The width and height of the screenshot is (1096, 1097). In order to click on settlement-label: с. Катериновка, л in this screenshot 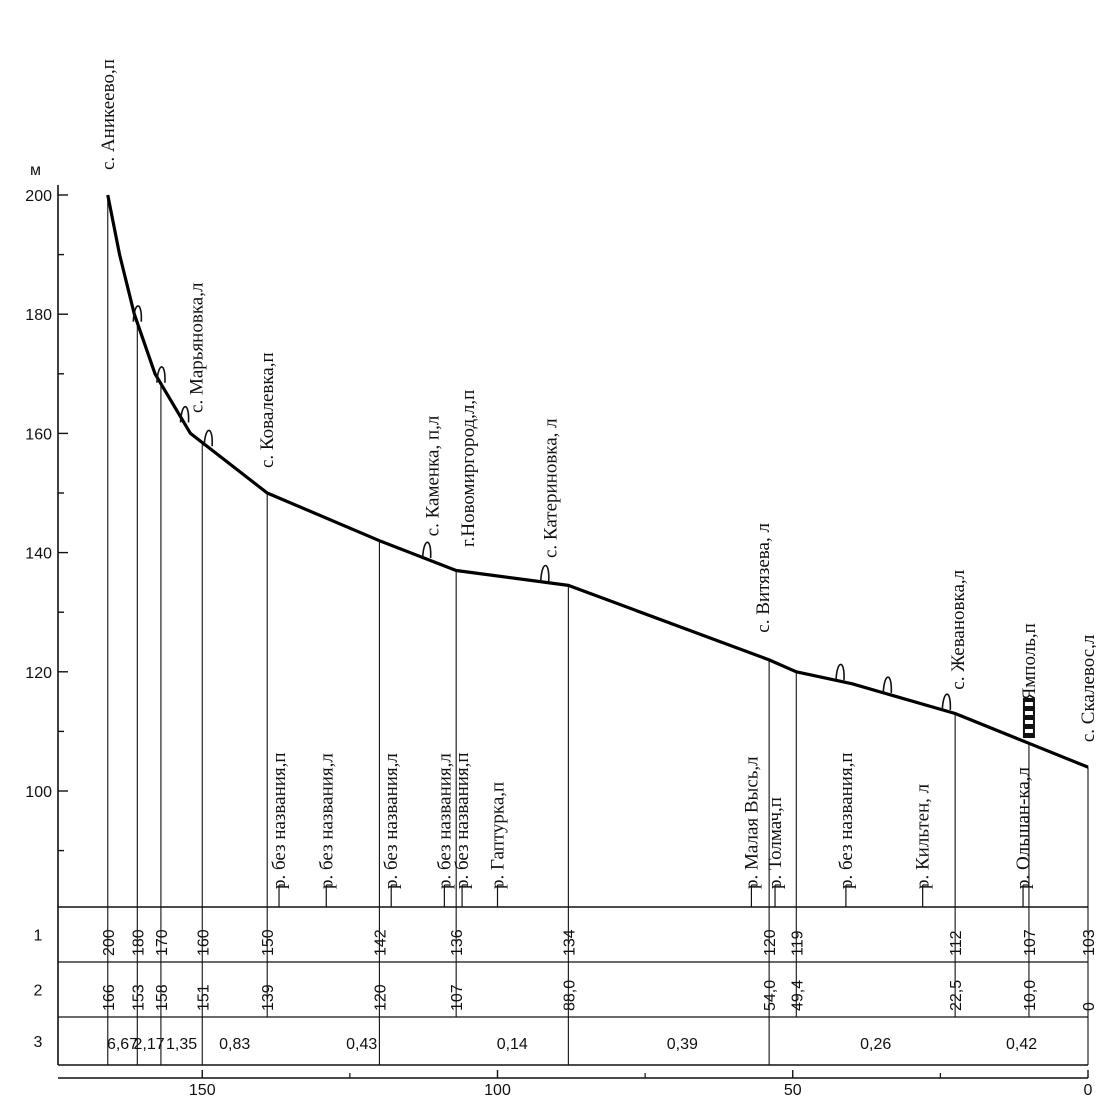, I will do `click(551, 488)`.